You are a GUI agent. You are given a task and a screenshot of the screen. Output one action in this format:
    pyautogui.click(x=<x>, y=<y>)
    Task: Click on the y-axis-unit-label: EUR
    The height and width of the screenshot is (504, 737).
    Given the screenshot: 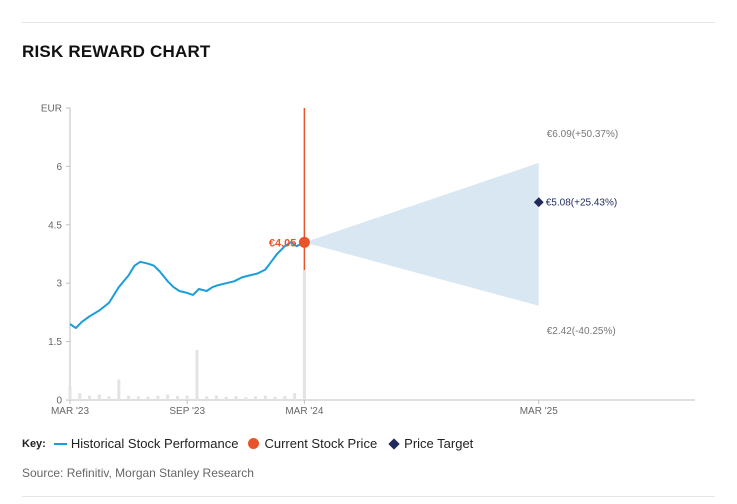 What is the action you would take?
    pyautogui.click(x=51, y=109)
    